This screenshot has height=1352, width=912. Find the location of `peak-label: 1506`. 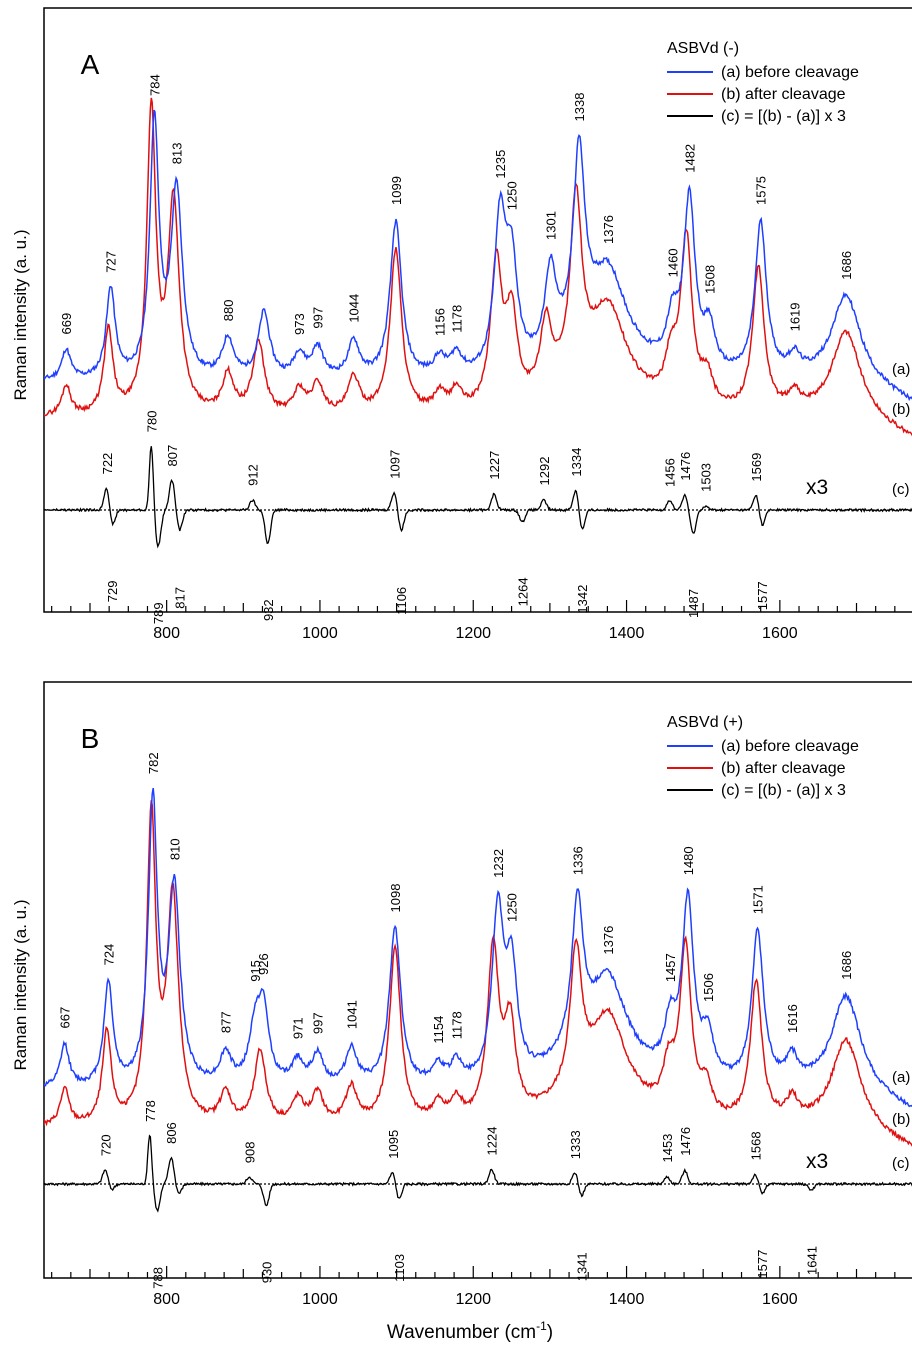

peak-label: 1506 is located at coordinates (708, 987).